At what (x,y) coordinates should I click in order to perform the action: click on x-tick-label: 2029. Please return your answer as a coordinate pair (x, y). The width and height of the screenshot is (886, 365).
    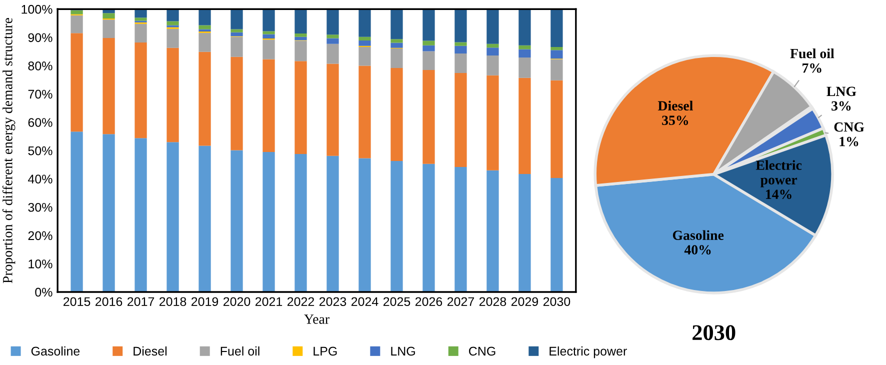
    Looking at the image, I should click on (524, 301).